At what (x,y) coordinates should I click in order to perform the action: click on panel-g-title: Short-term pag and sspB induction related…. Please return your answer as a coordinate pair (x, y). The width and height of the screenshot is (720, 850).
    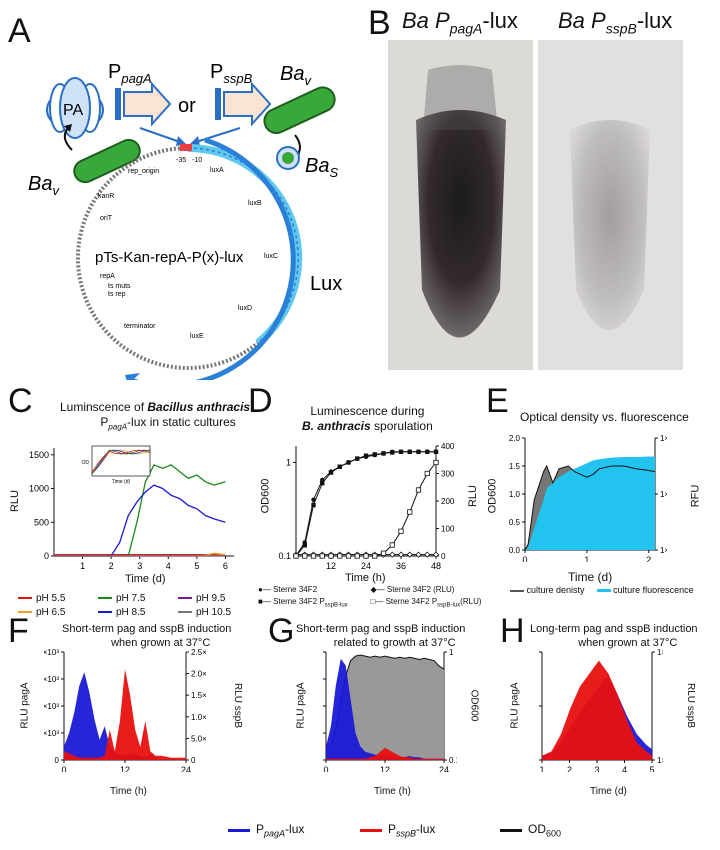
    Looking at the image, I should click on (381, 636).